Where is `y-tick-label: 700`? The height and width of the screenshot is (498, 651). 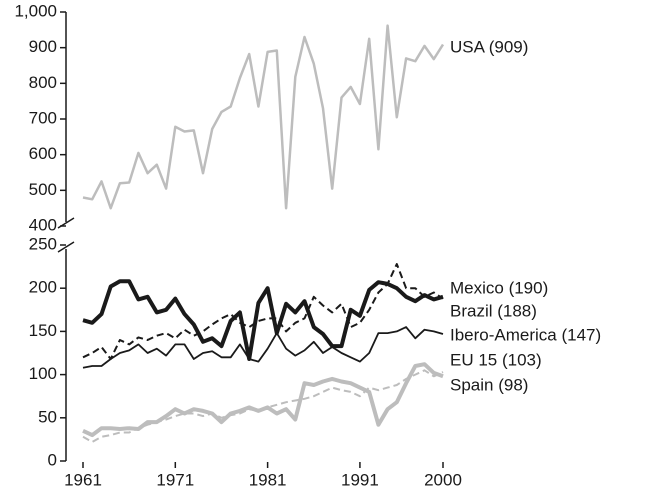 y-tick-label: 700 is located at coordinates (43, 117).